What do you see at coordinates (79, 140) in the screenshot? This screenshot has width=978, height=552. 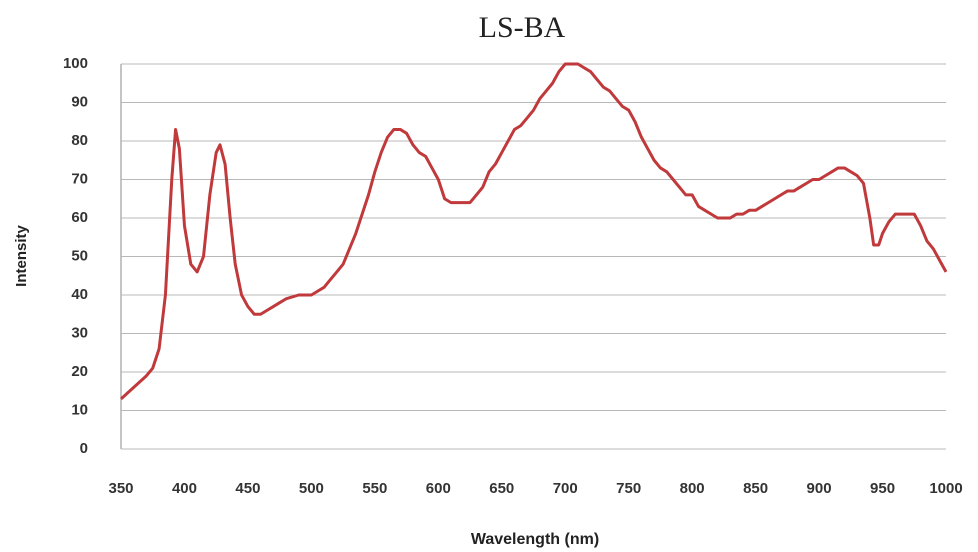 I see `y-tick-label: 80` at bounding box center [79, 140].